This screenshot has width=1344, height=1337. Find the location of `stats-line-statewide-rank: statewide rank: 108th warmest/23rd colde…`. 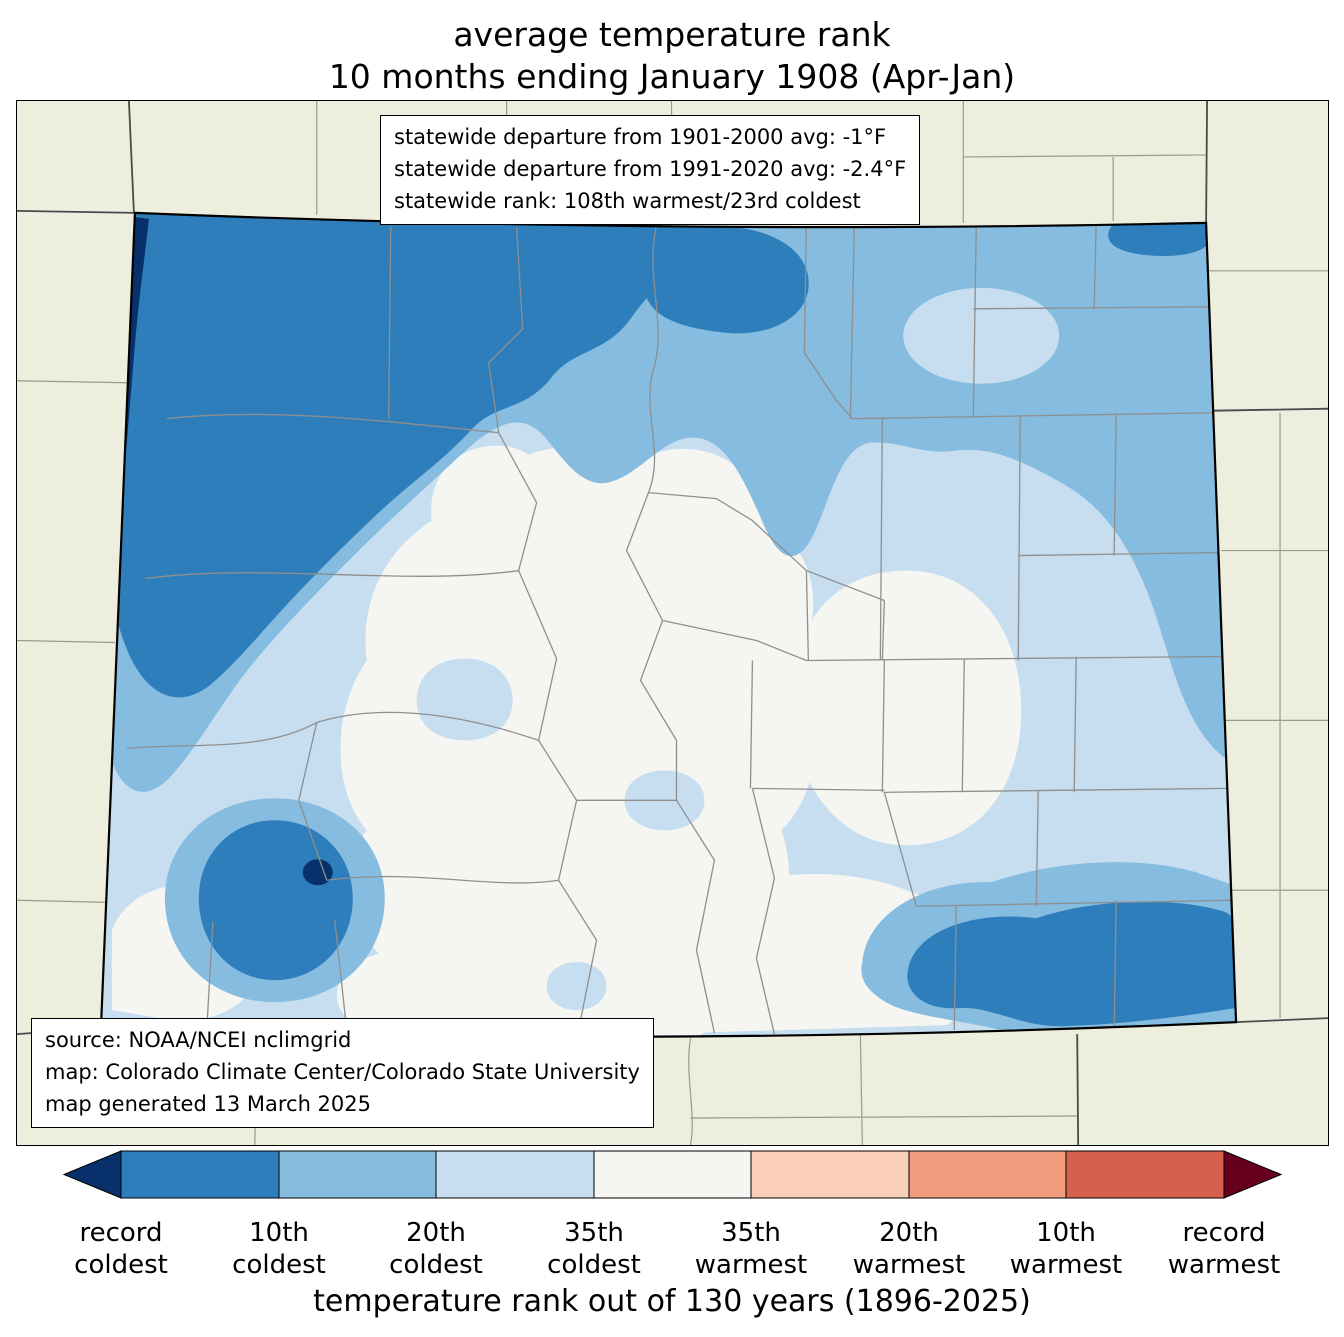

stats-line-statewide-rank: statewide rank: 108th warmest/23rd colde… is located at coordinates (627, 200).